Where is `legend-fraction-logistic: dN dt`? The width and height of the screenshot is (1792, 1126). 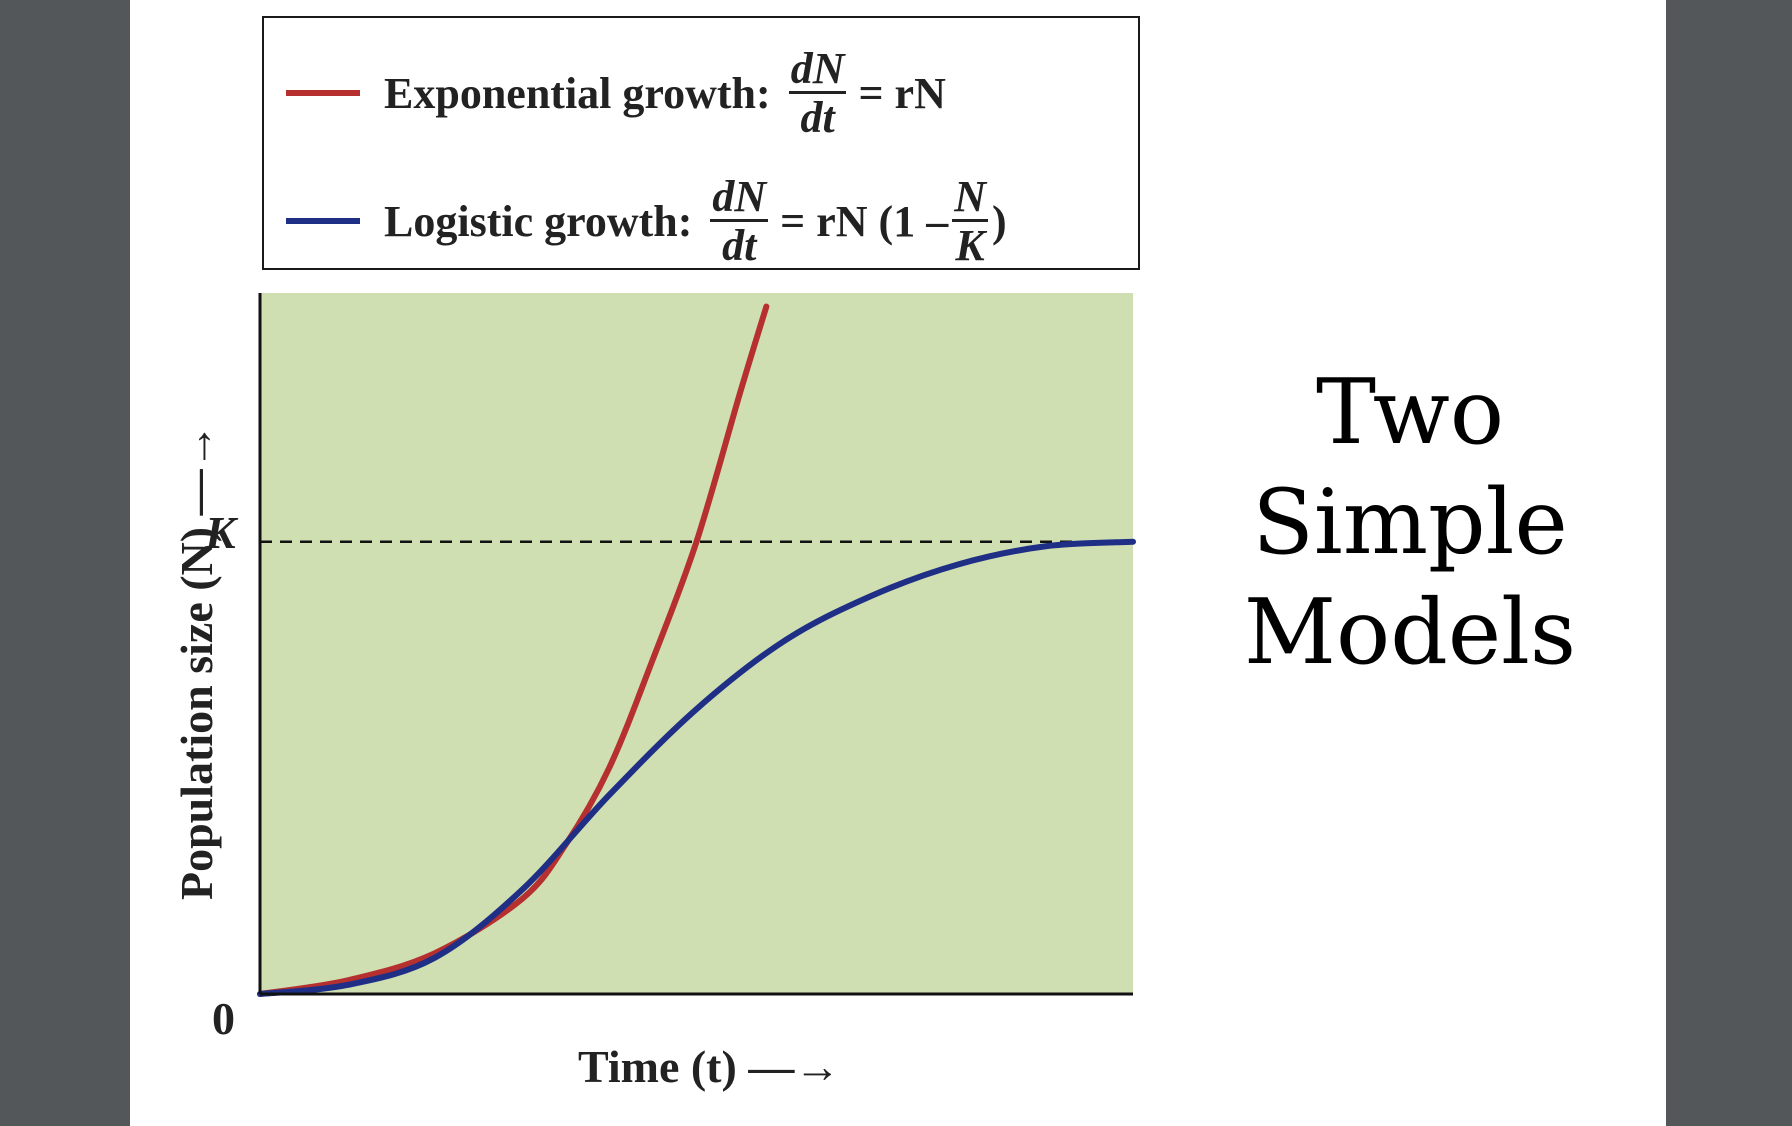
legend-fraction-logistic: dN dt is located at coordinates (739, 220).